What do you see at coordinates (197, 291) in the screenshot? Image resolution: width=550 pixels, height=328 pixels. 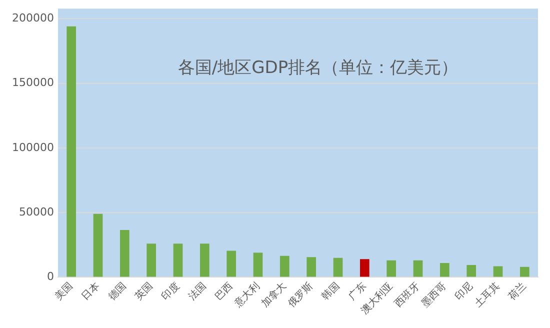 I see `x-tick-label: 法国` at bounding box center [197, 291].